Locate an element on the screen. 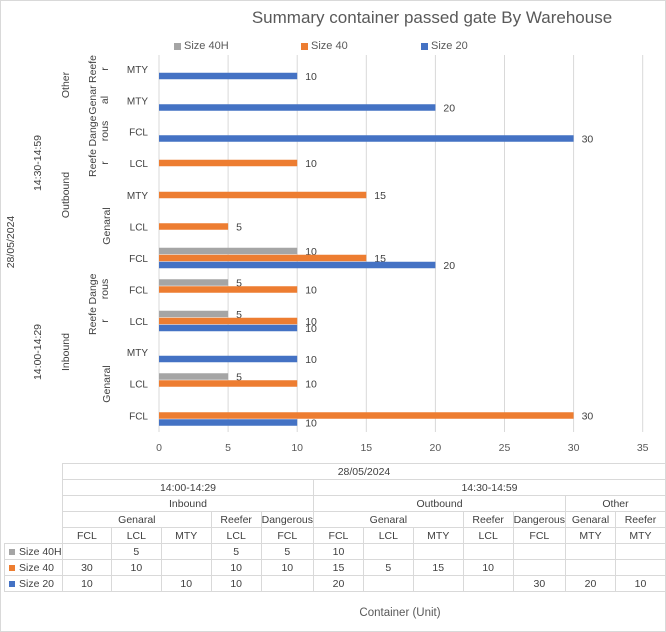 The image size is (666, 632). x-tick-label: 0 is located at coordinates (159, 448).